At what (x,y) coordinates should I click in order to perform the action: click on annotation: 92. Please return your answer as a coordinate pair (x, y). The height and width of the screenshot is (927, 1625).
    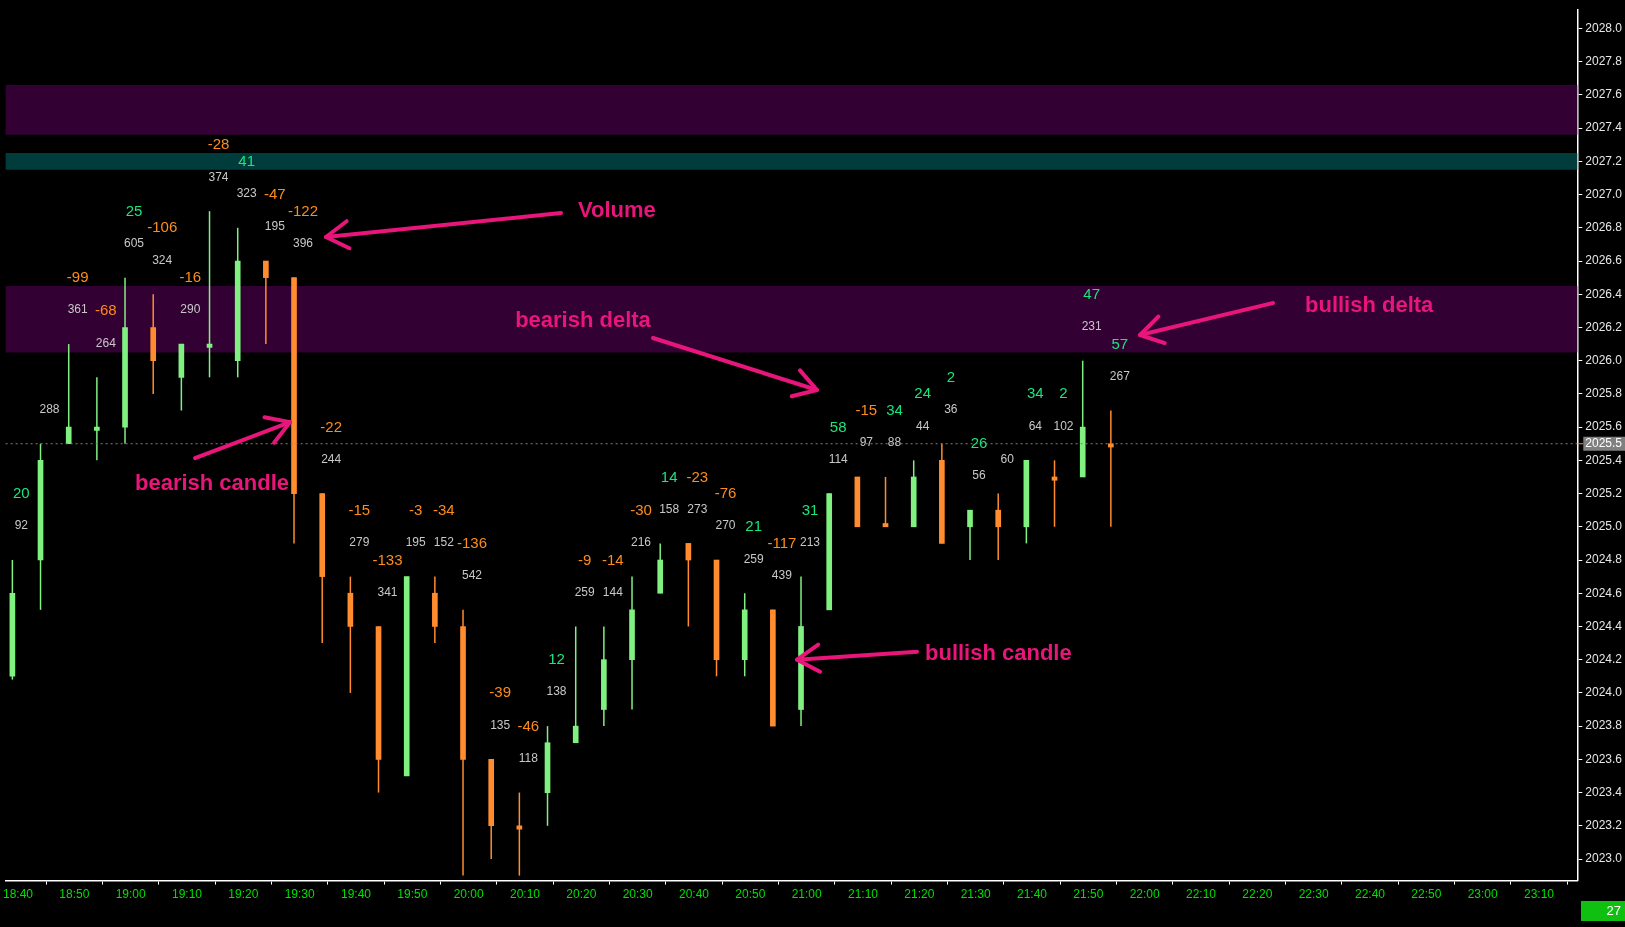
    Looking at the image, I should click on (21, 525).